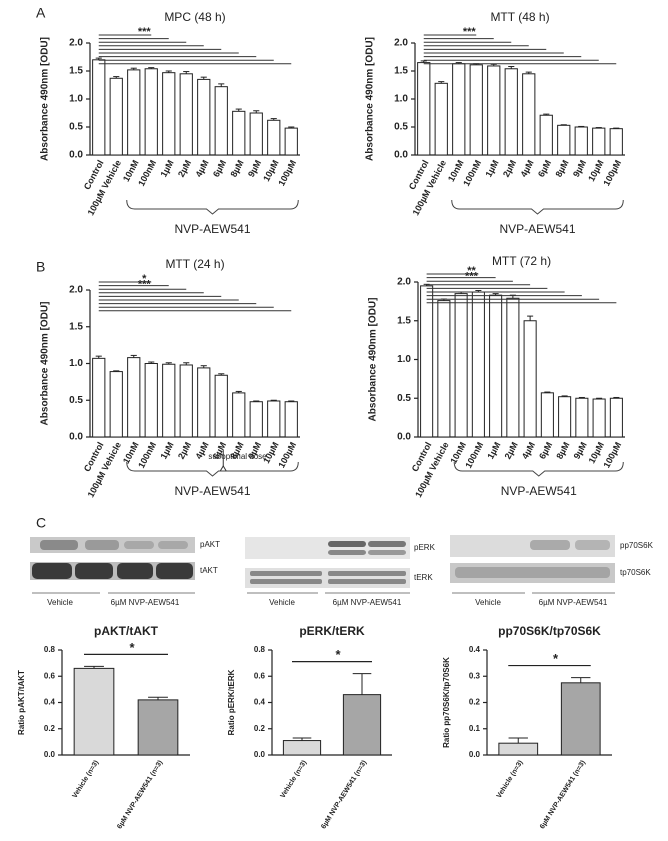 The width and height of the screenshot is (668, 841). Describe the element at coordinates (41, 523) in the screenshot. I see `panel-label: C` at that location.